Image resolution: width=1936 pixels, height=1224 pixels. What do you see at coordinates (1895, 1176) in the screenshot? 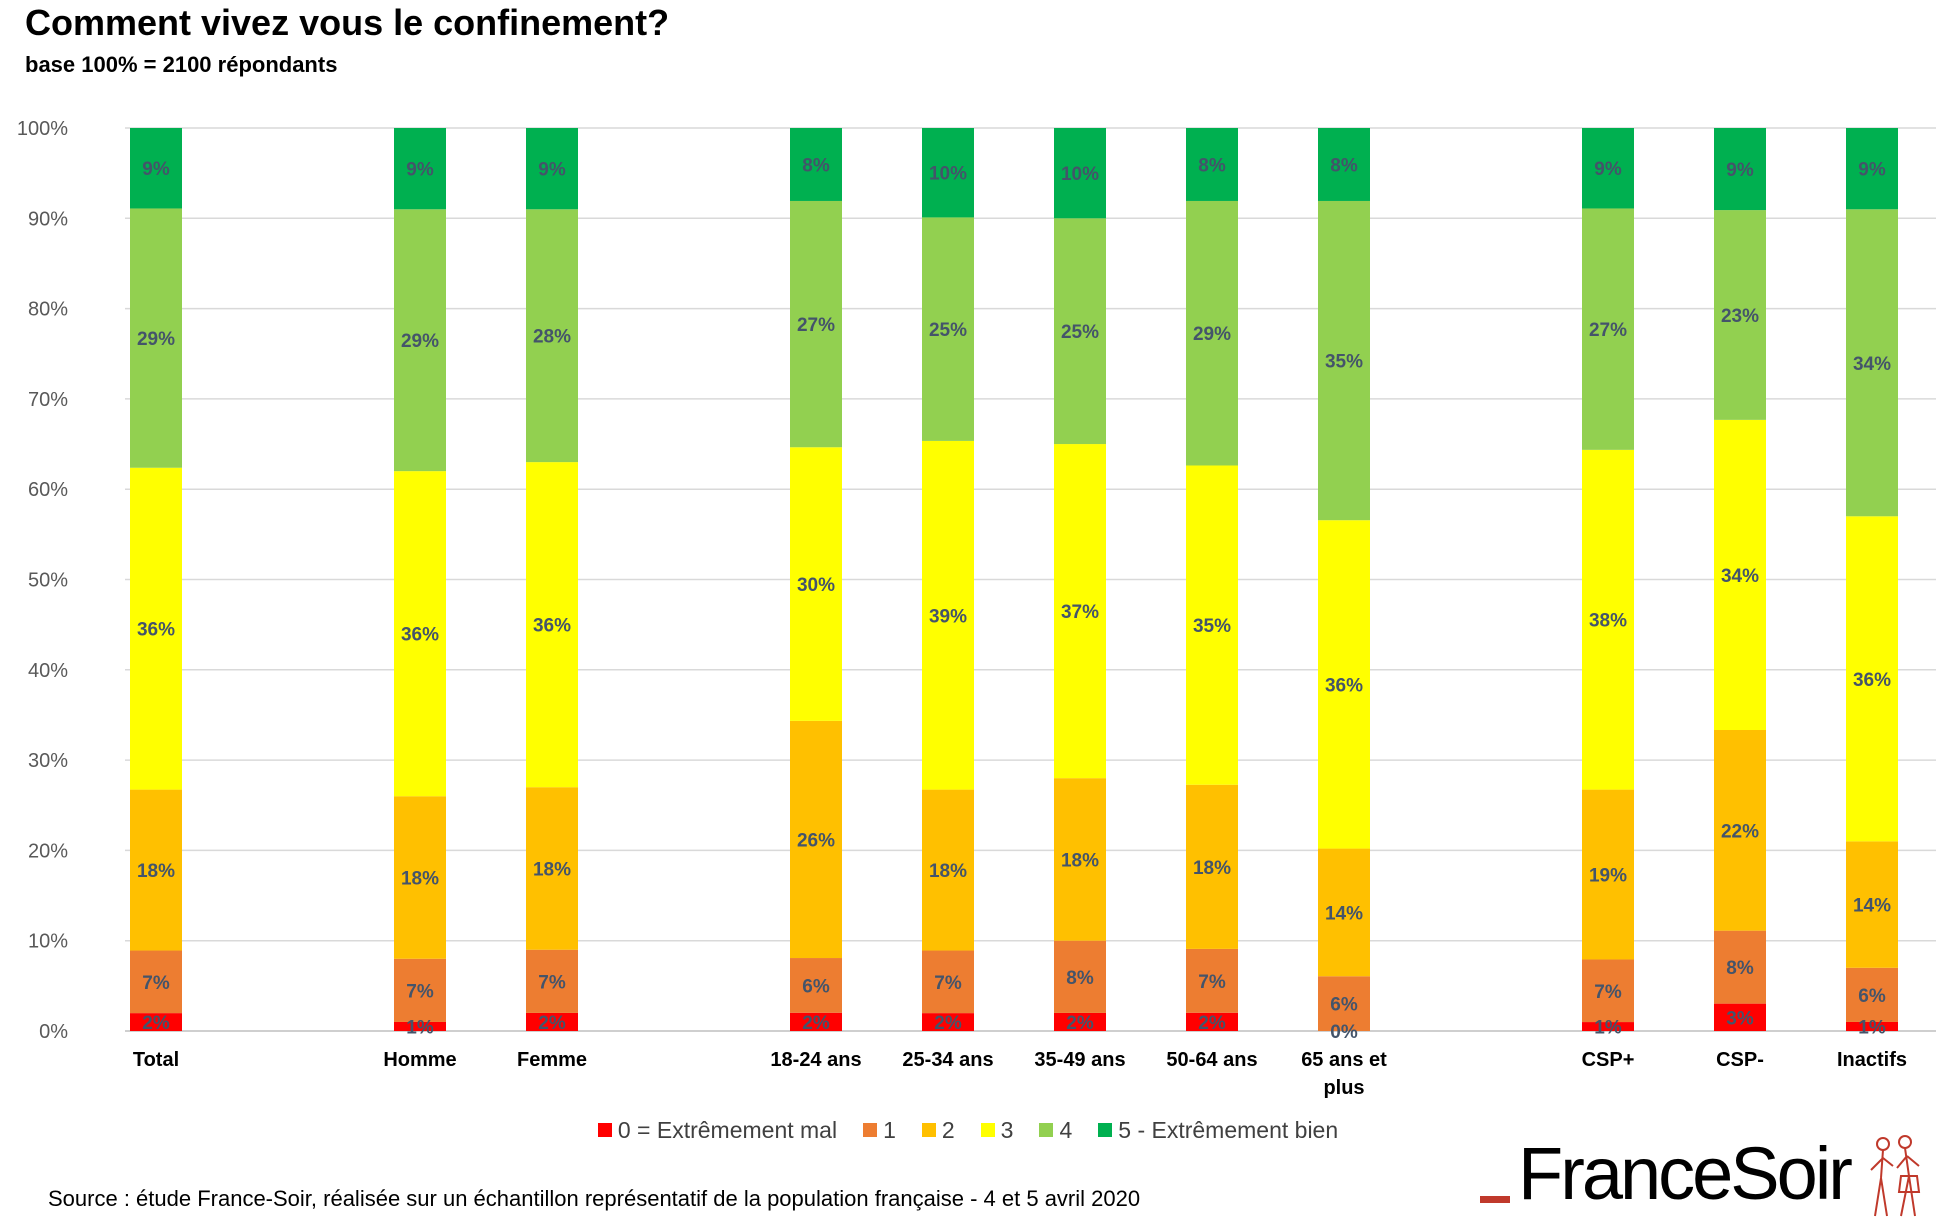
I see `logo-figures-icon` at bounding box center [1895, 1176].